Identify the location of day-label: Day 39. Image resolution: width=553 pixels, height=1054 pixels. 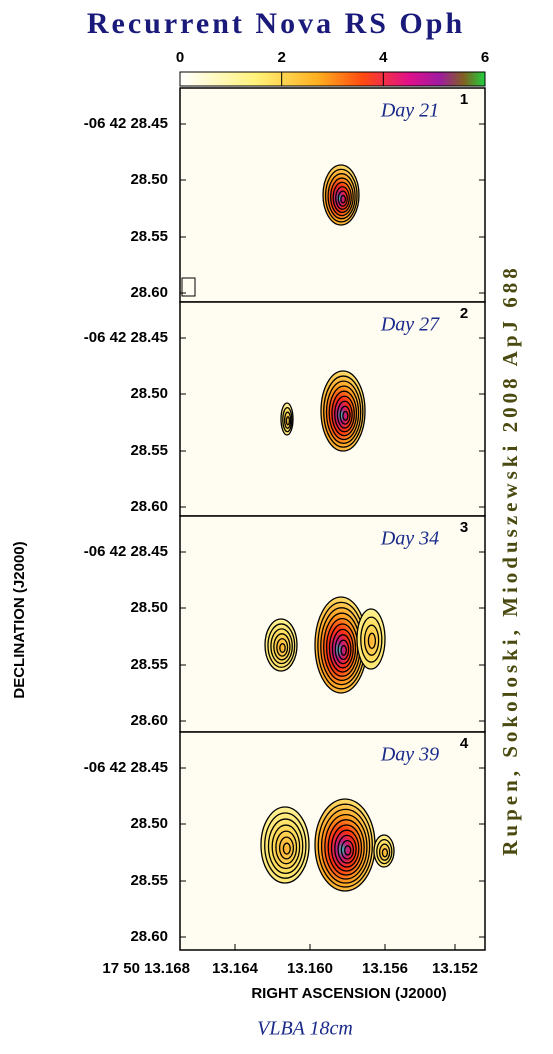
(409, 755).